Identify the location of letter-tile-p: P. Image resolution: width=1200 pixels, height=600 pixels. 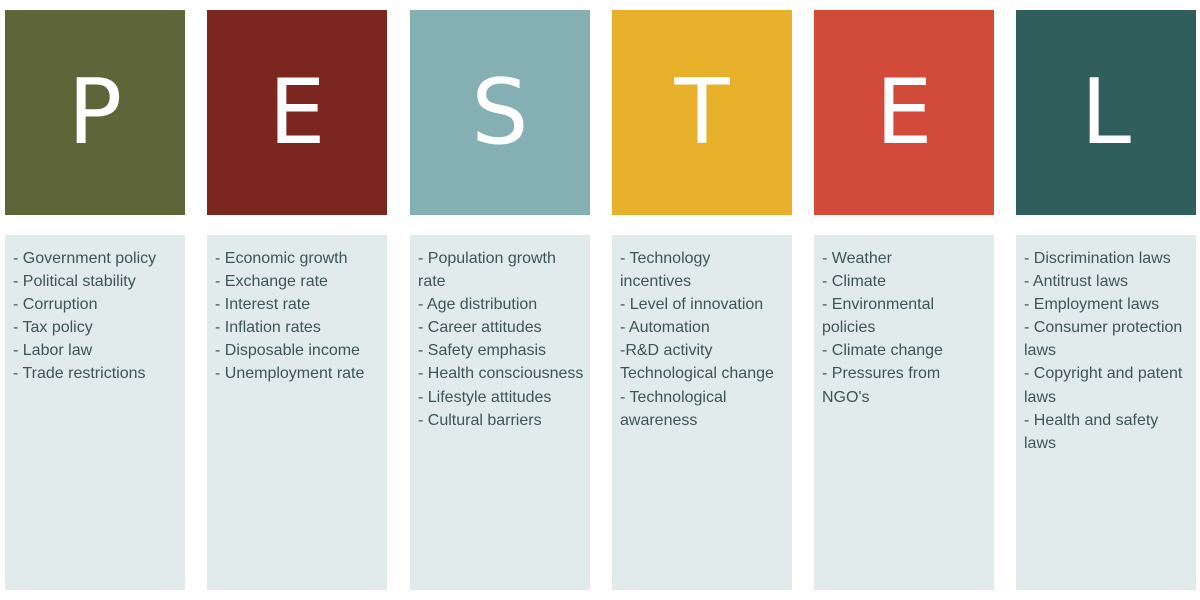
(95, 112).